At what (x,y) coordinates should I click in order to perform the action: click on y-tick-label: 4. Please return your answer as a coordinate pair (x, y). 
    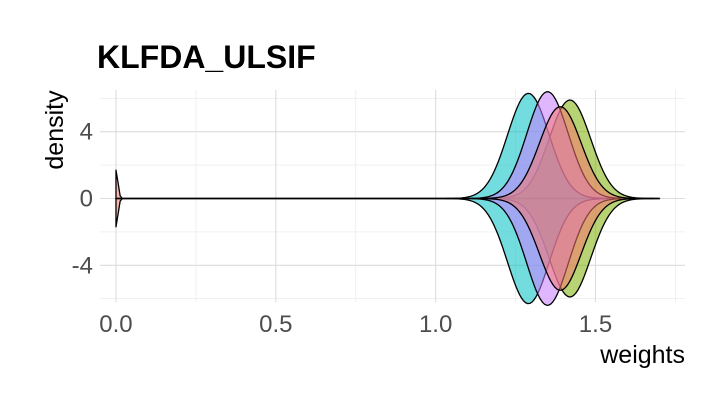
    Looking at the image, I should click on (86, 132).